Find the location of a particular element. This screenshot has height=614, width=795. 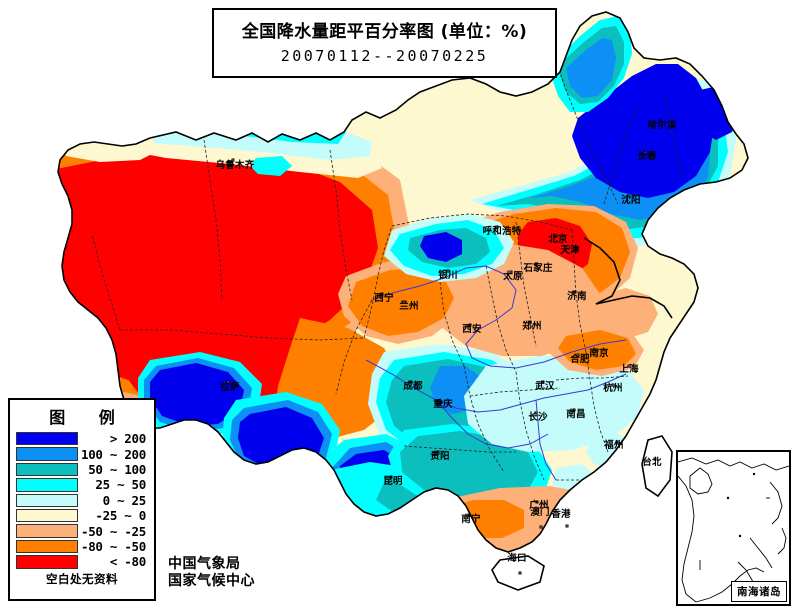

city-label: 呼和浩特 is located at coordinates (502, 231).